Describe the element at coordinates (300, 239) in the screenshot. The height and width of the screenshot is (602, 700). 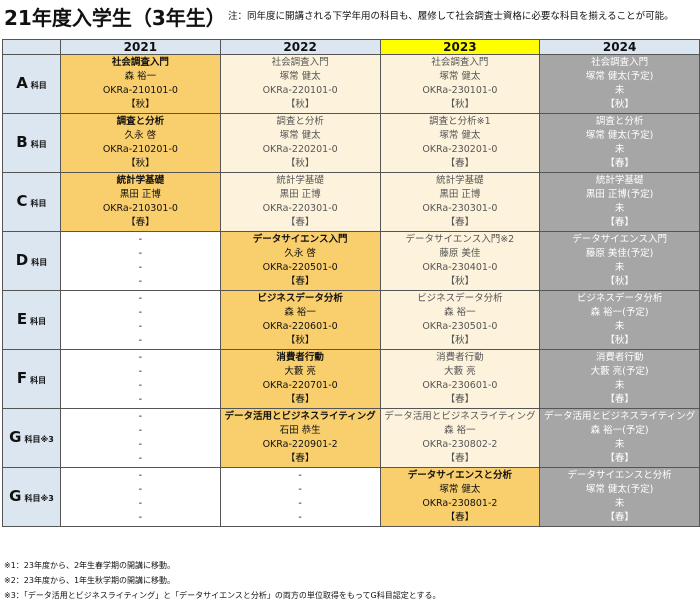
I see `course-name: データサイエンス入門` at that location.